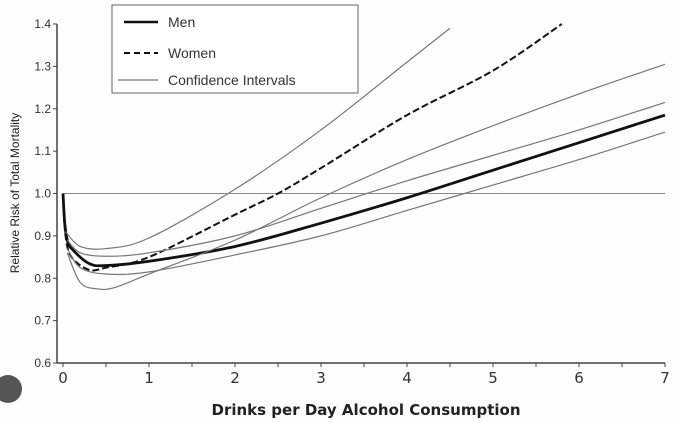 This screenshot has height=423, width=680. I want to click on y-tick-label: 1.4, so click(42, 24).